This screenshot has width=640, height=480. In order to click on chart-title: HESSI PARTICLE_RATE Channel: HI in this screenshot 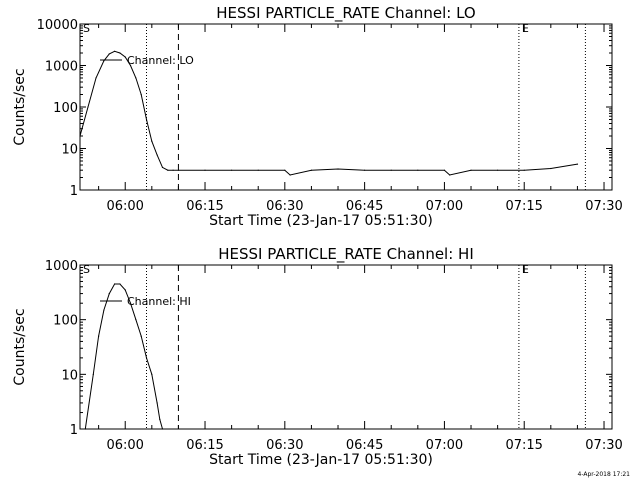, I will do `click(346, 254)`.